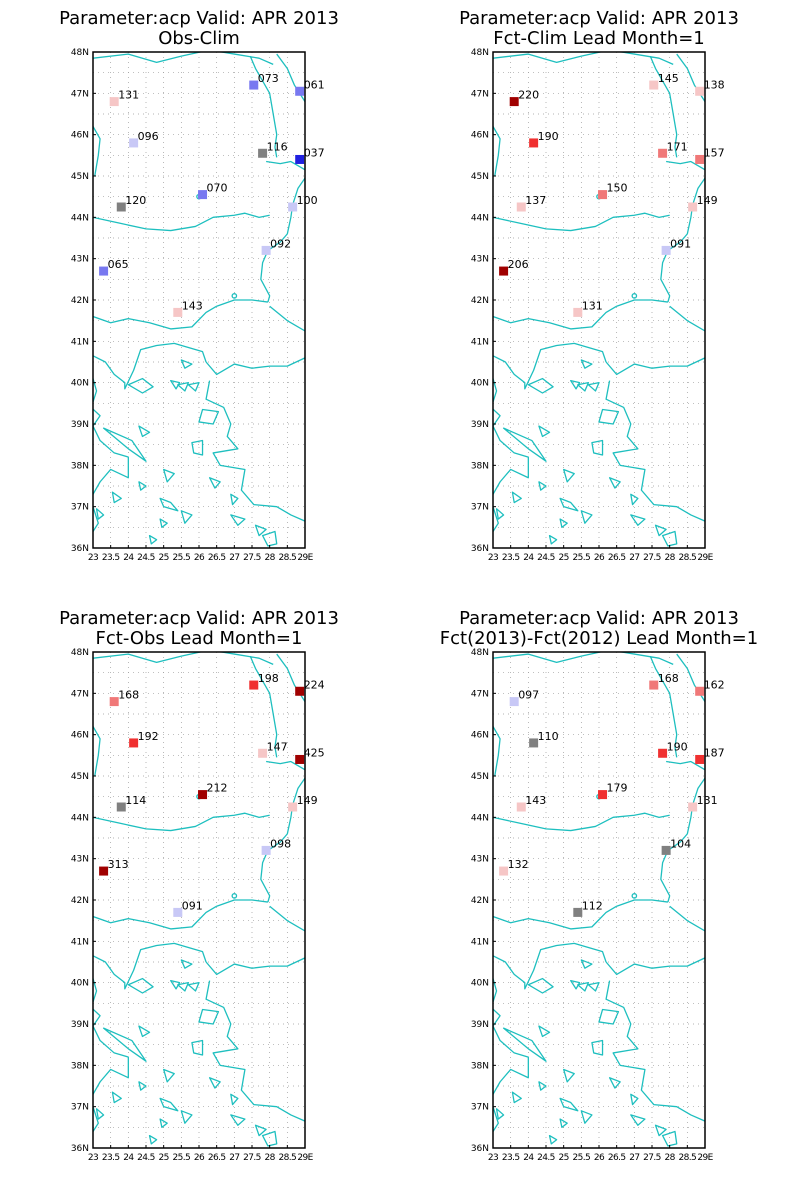 The image size is (800, 1200). Describe the element at coordinates (268, 678) in the screenshot. I see `station-value-label: 198` at that location.